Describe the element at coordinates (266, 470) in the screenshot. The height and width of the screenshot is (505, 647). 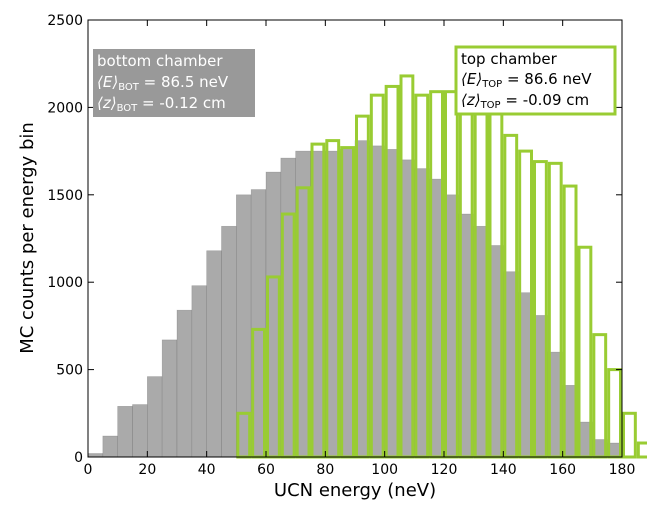
I see `x-tick-label: 60` at that location.